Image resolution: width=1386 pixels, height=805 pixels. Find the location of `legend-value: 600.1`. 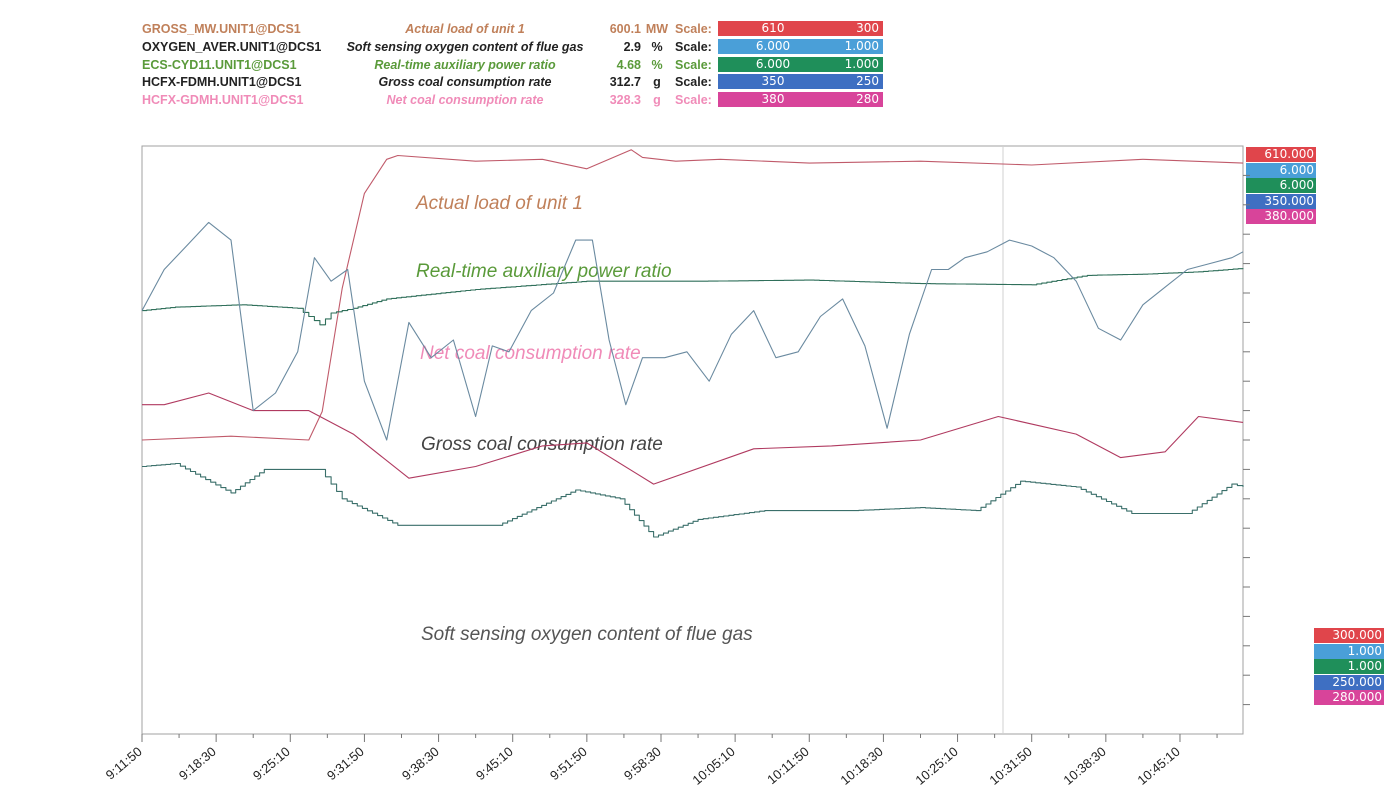

legend-value: 600.1 is located at coordinates (625, 29).